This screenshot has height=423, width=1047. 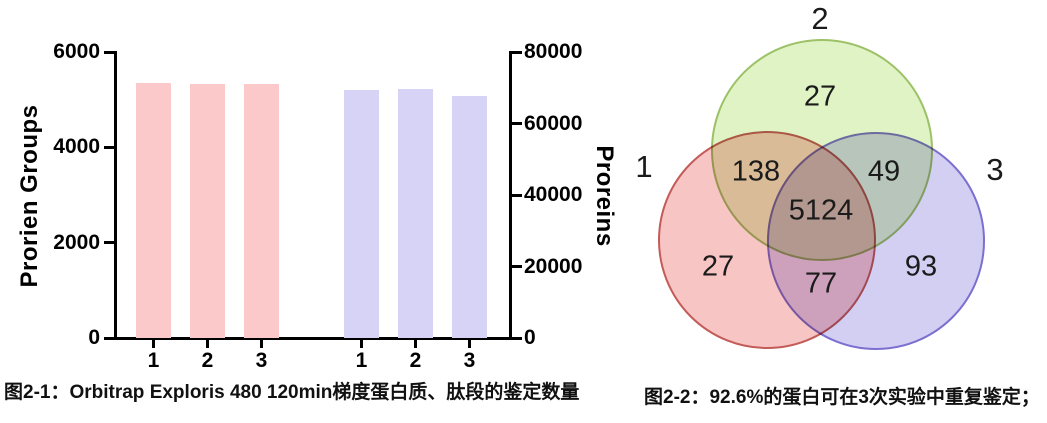 I want to click on right-axis-tick-label: 60000, so click(x=553, y=123).